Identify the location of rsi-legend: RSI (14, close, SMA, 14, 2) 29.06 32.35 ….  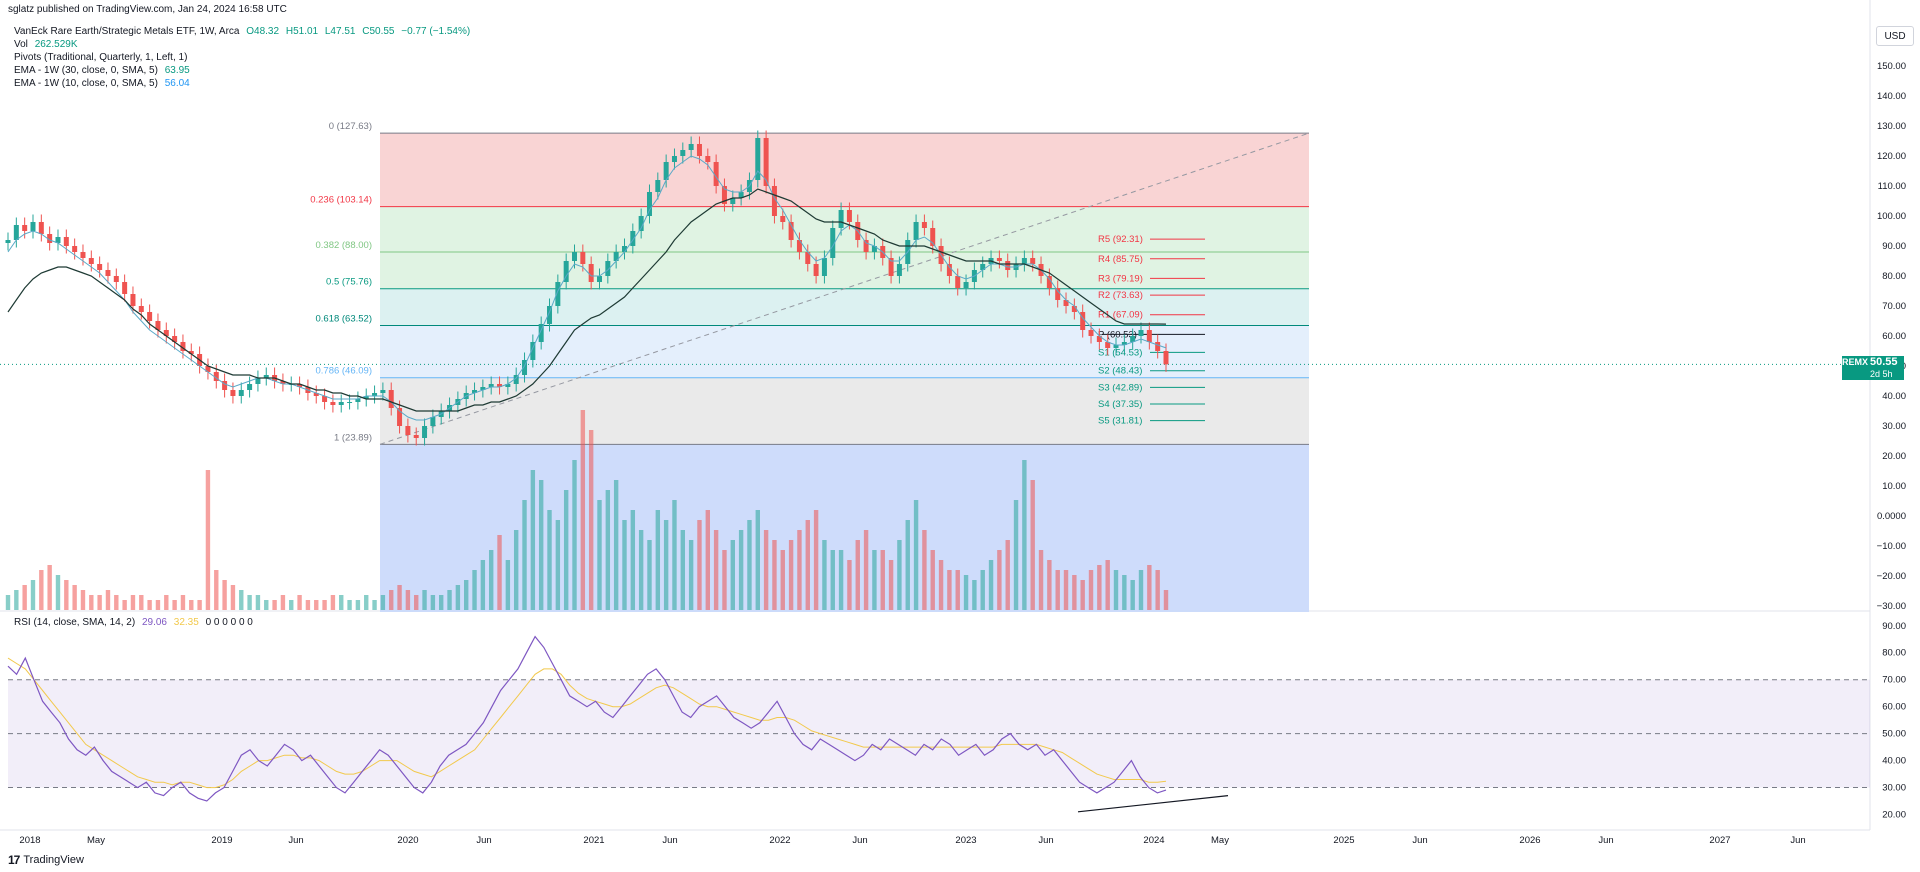
(133, 623).